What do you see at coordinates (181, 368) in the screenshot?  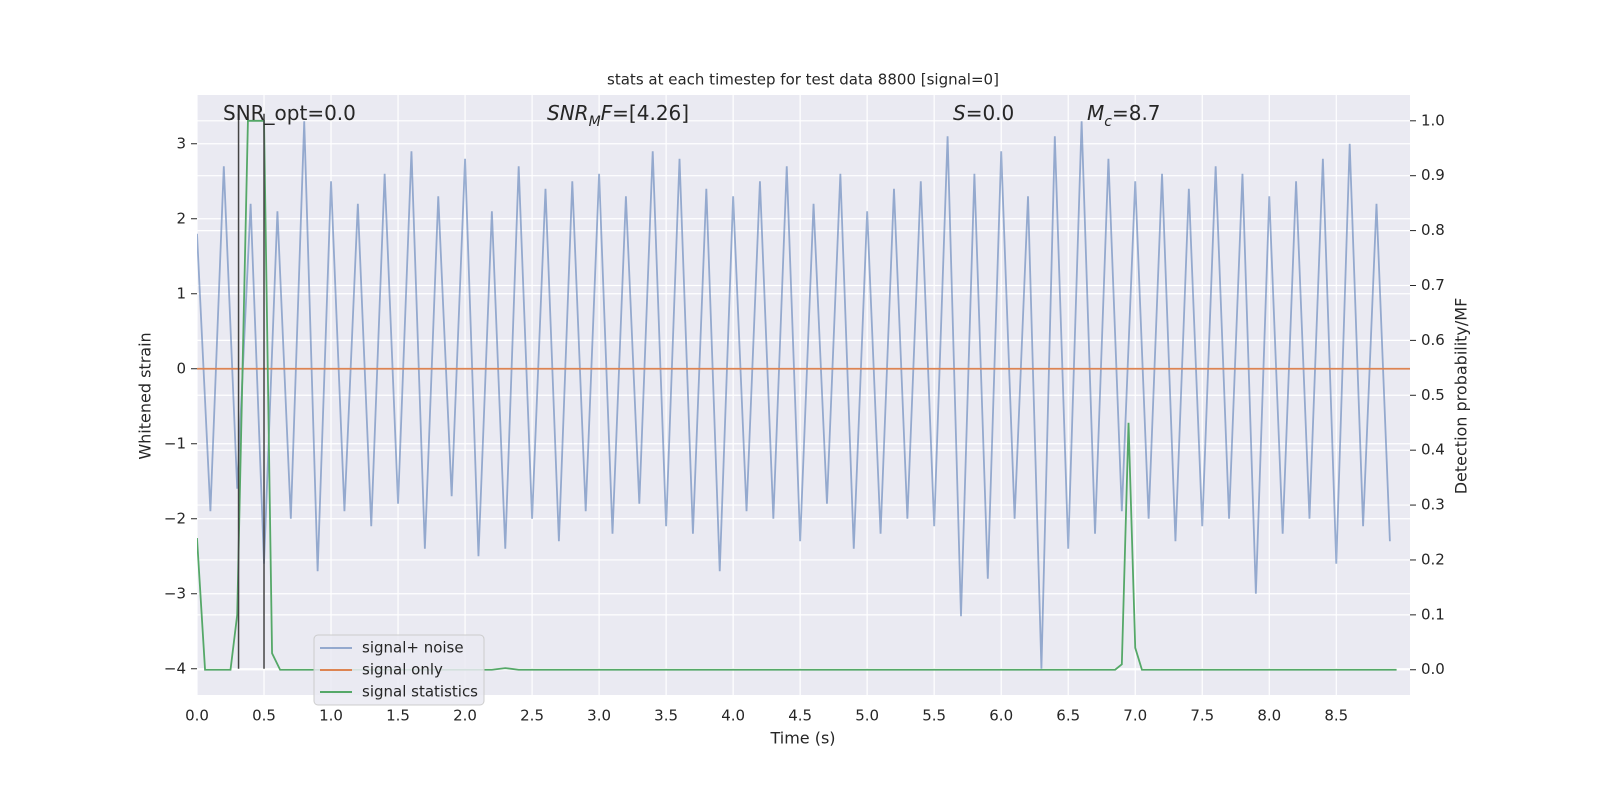 I see `y-tick-label: 0` at bounding box center [181, 368].